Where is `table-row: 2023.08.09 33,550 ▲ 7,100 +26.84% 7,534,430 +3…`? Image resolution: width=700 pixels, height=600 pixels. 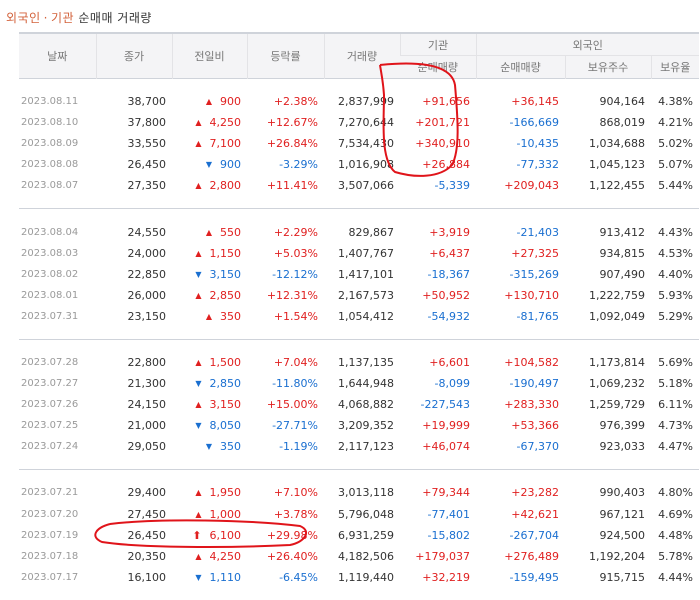 table-row: 2023.08.09 33,550 ▲ 7,100 +26.84% 7,534,430 +3… is located at coordinates (359, 143).